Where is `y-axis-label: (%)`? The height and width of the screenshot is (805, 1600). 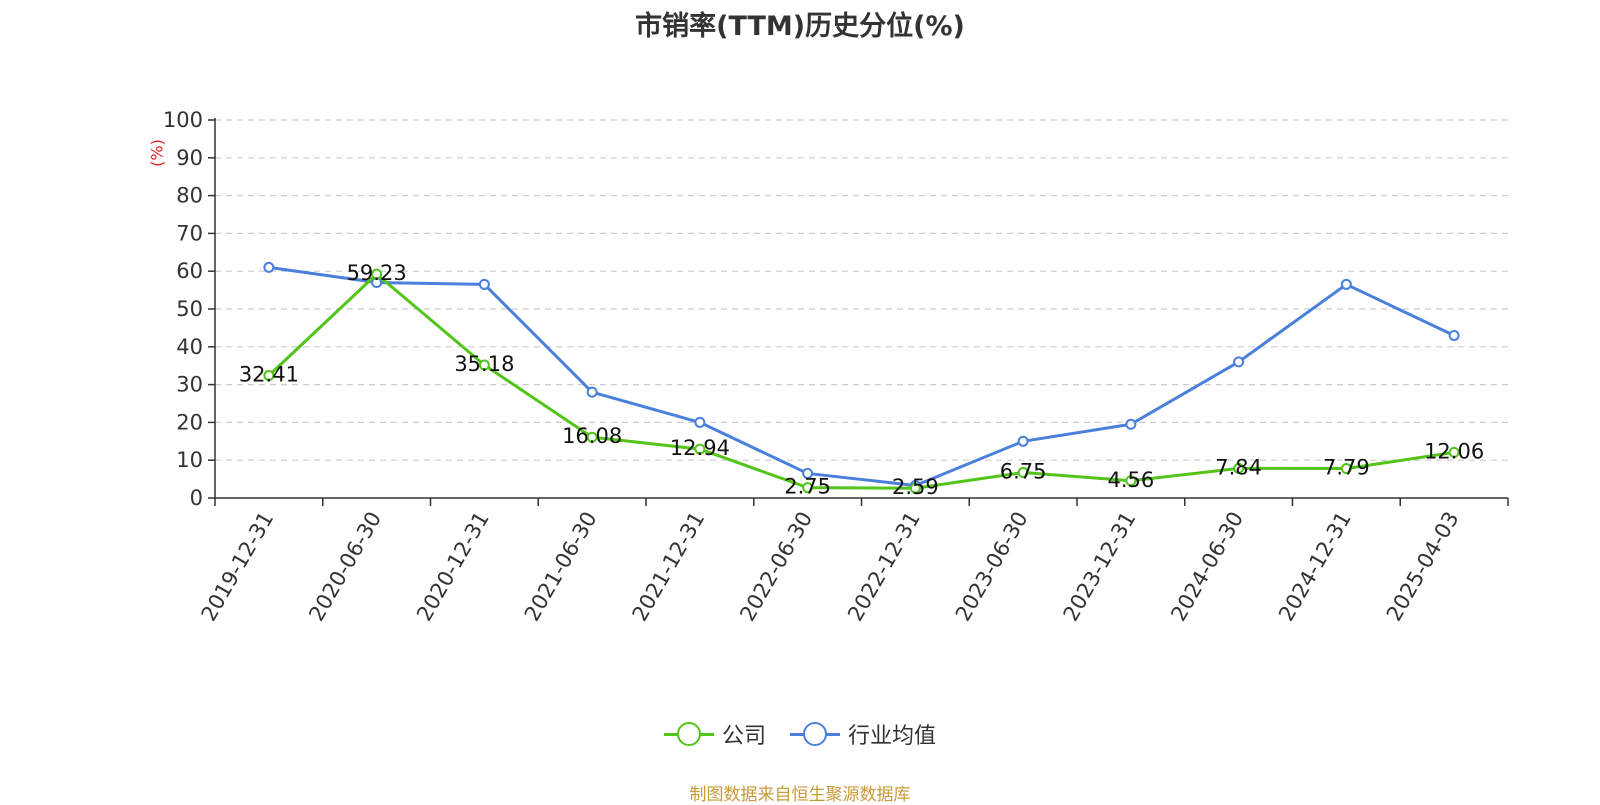 y-axis-label: (%) is located at coordinates (157, 153).